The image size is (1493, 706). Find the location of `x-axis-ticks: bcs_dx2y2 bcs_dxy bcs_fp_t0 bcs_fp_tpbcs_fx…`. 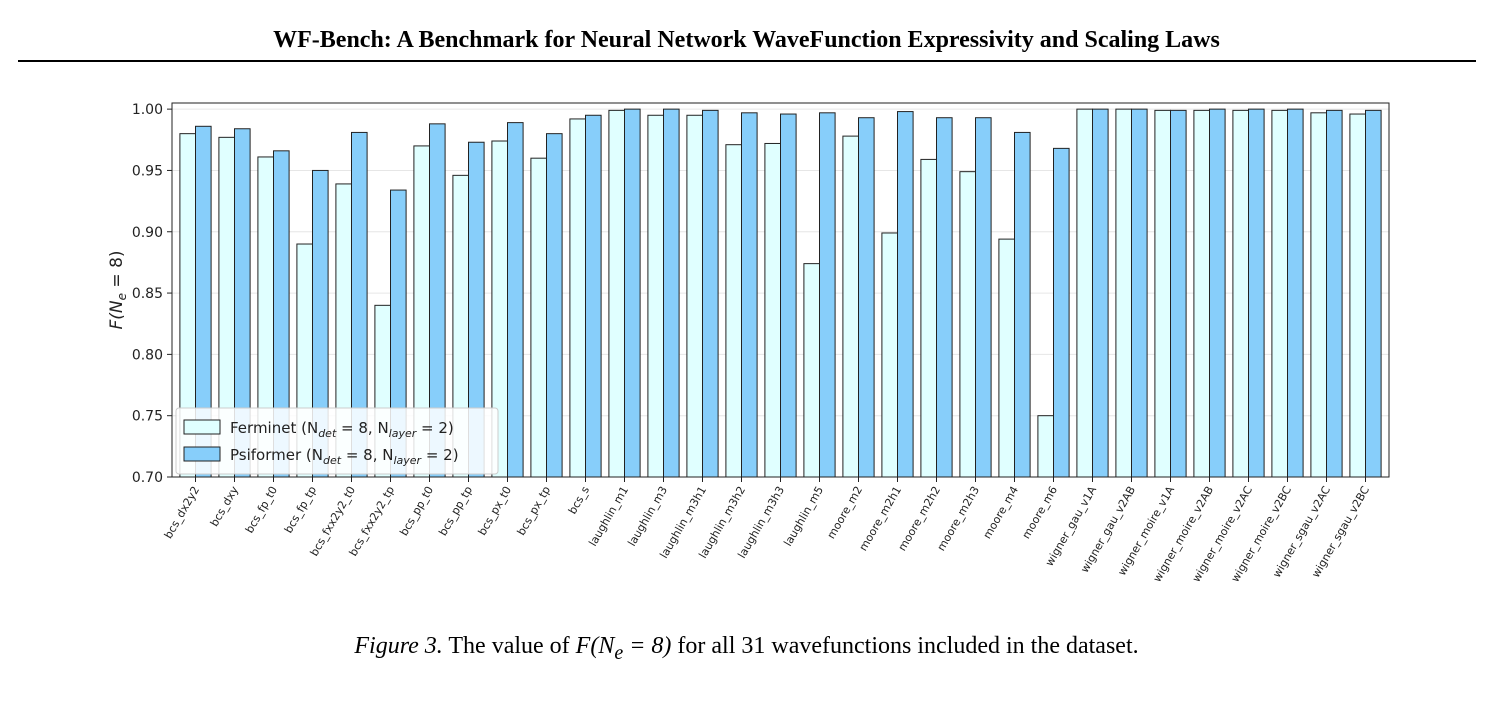

x-axis-ticks: bcs_dx2y2 bcs_dxy bcs_fp_t0 bcs_fp_tpbcs_fx… is located at coordinates (767, 530).